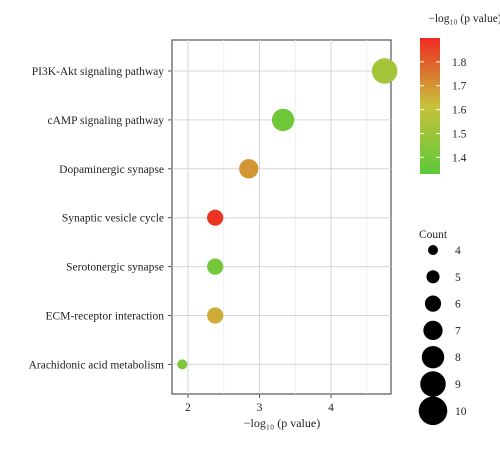 This screenshot has height=449, width=500. I want to click on size-legend-label: 8, so click(458, 358).